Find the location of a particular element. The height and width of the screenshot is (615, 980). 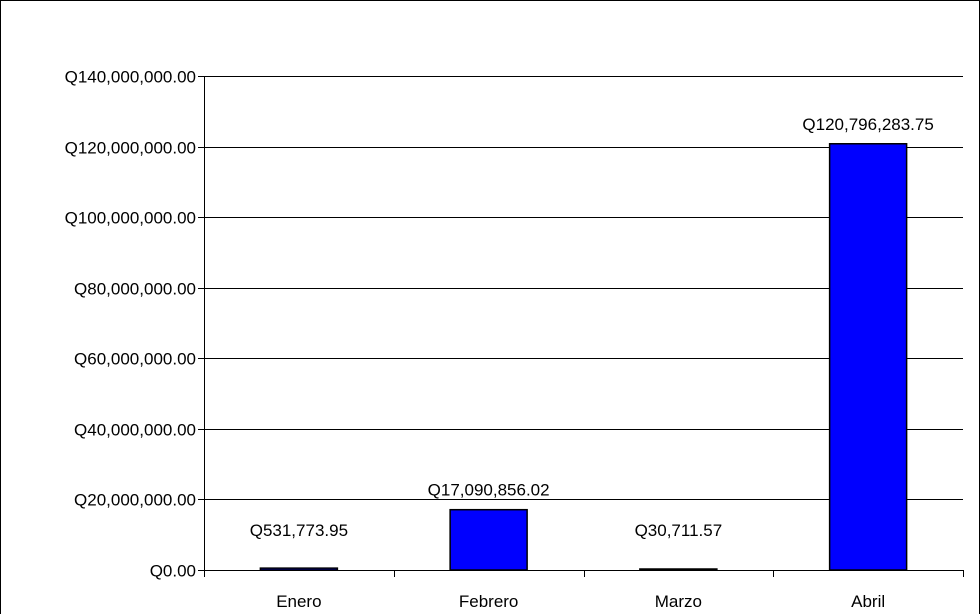

x-tick-label: Febrero is located at coordinates (489, 601).